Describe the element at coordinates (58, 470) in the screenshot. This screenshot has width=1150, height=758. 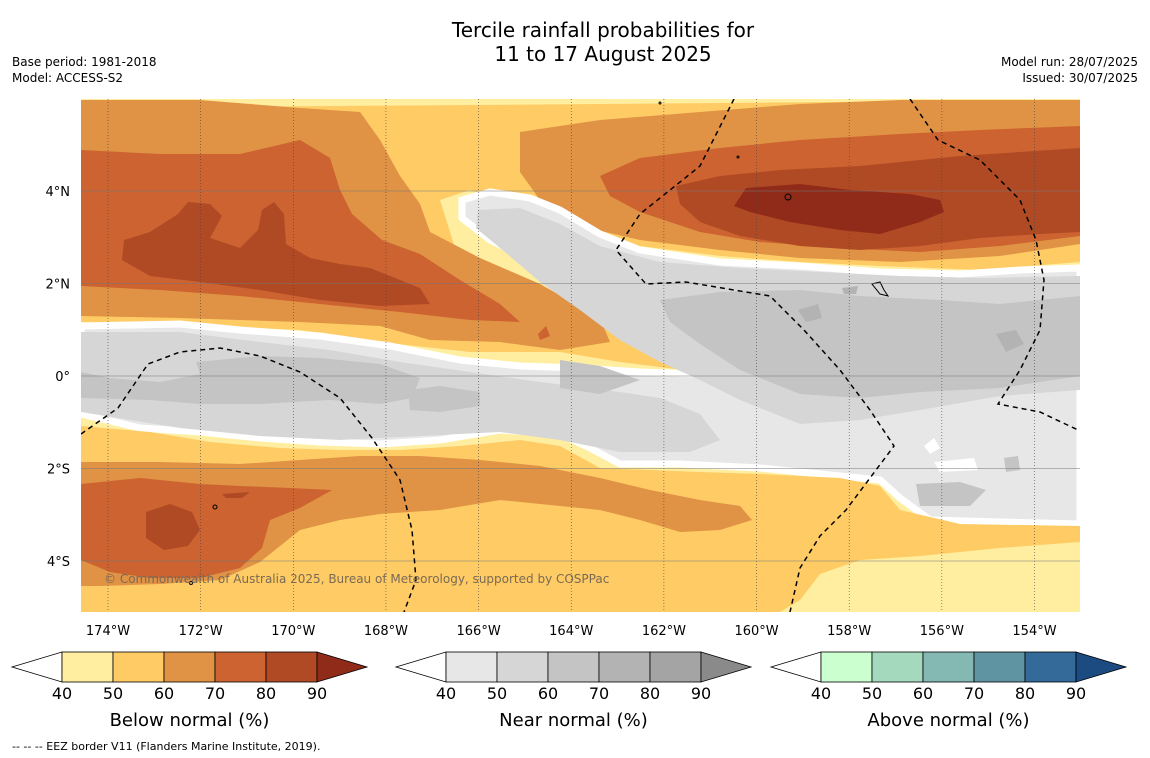
I see `lat-tick-label: 2°S` at that location.